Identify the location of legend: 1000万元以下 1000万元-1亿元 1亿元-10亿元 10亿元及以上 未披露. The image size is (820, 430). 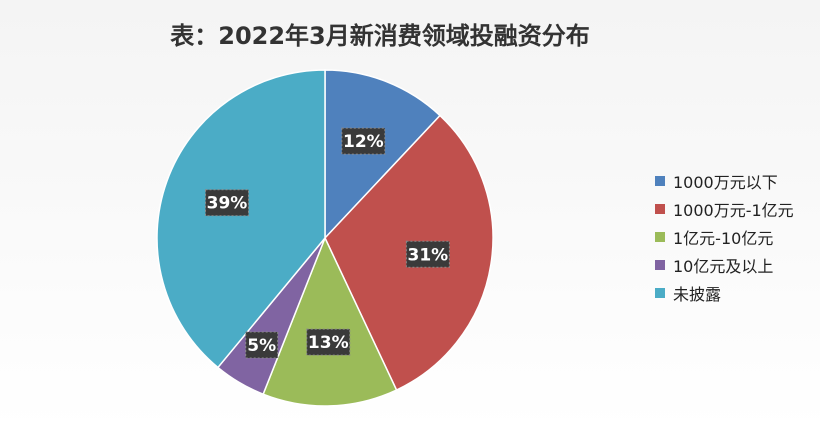
(724, 237).